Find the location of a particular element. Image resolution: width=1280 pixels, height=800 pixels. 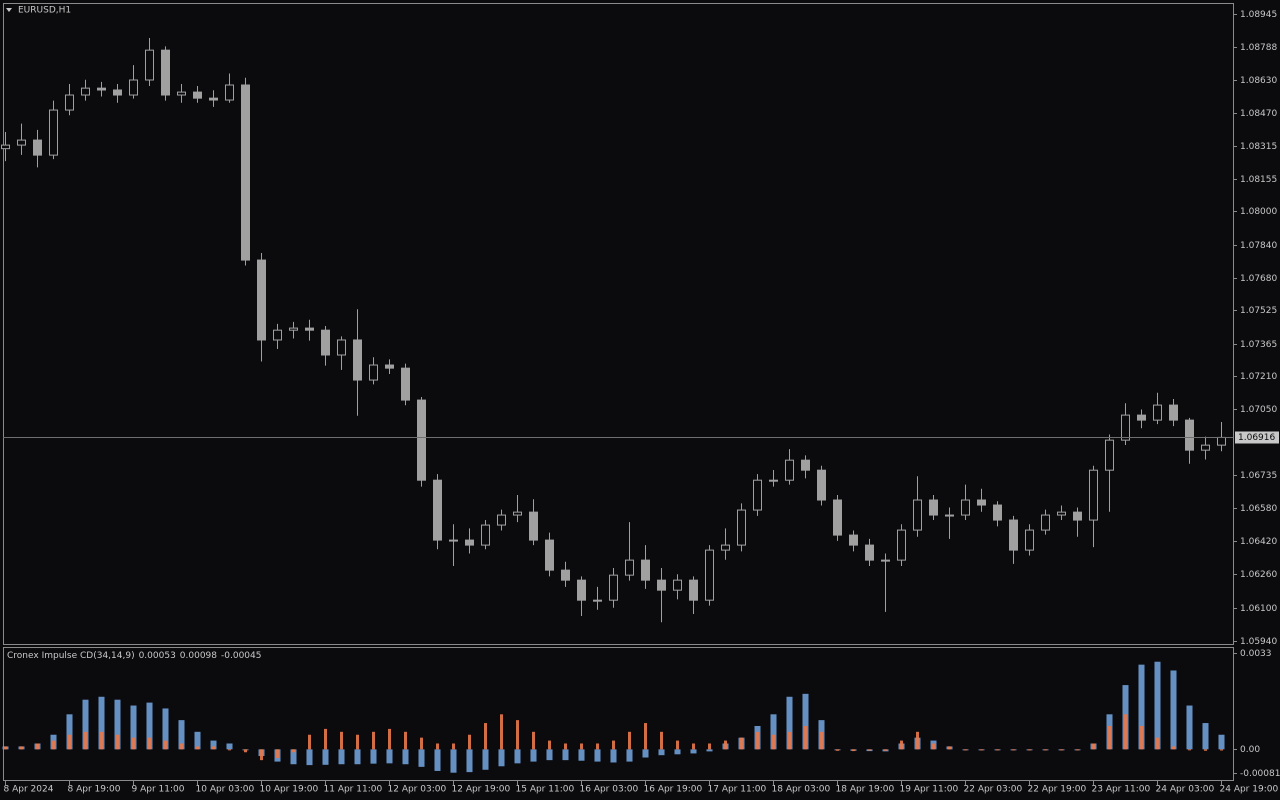

y-tick-label: 1.08155 is located at coordinates (1258, 180).